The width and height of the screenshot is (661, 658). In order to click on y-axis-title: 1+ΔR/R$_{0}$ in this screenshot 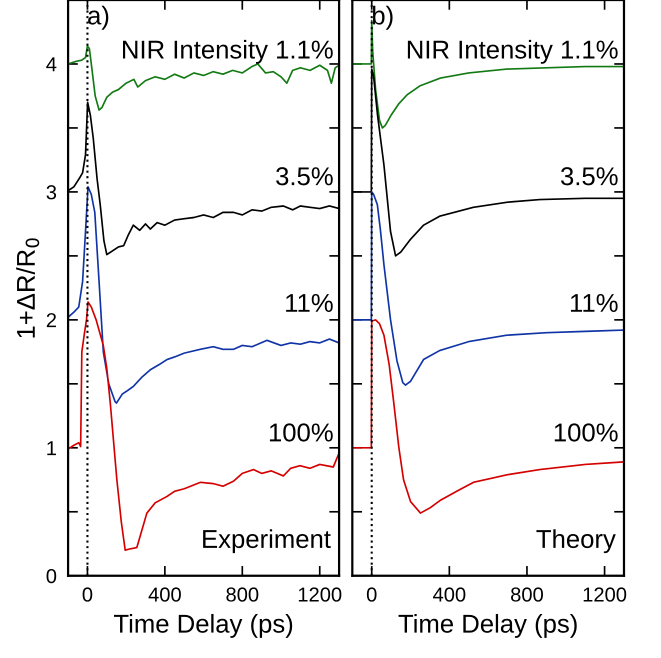, I will do `click(28, 288)`.